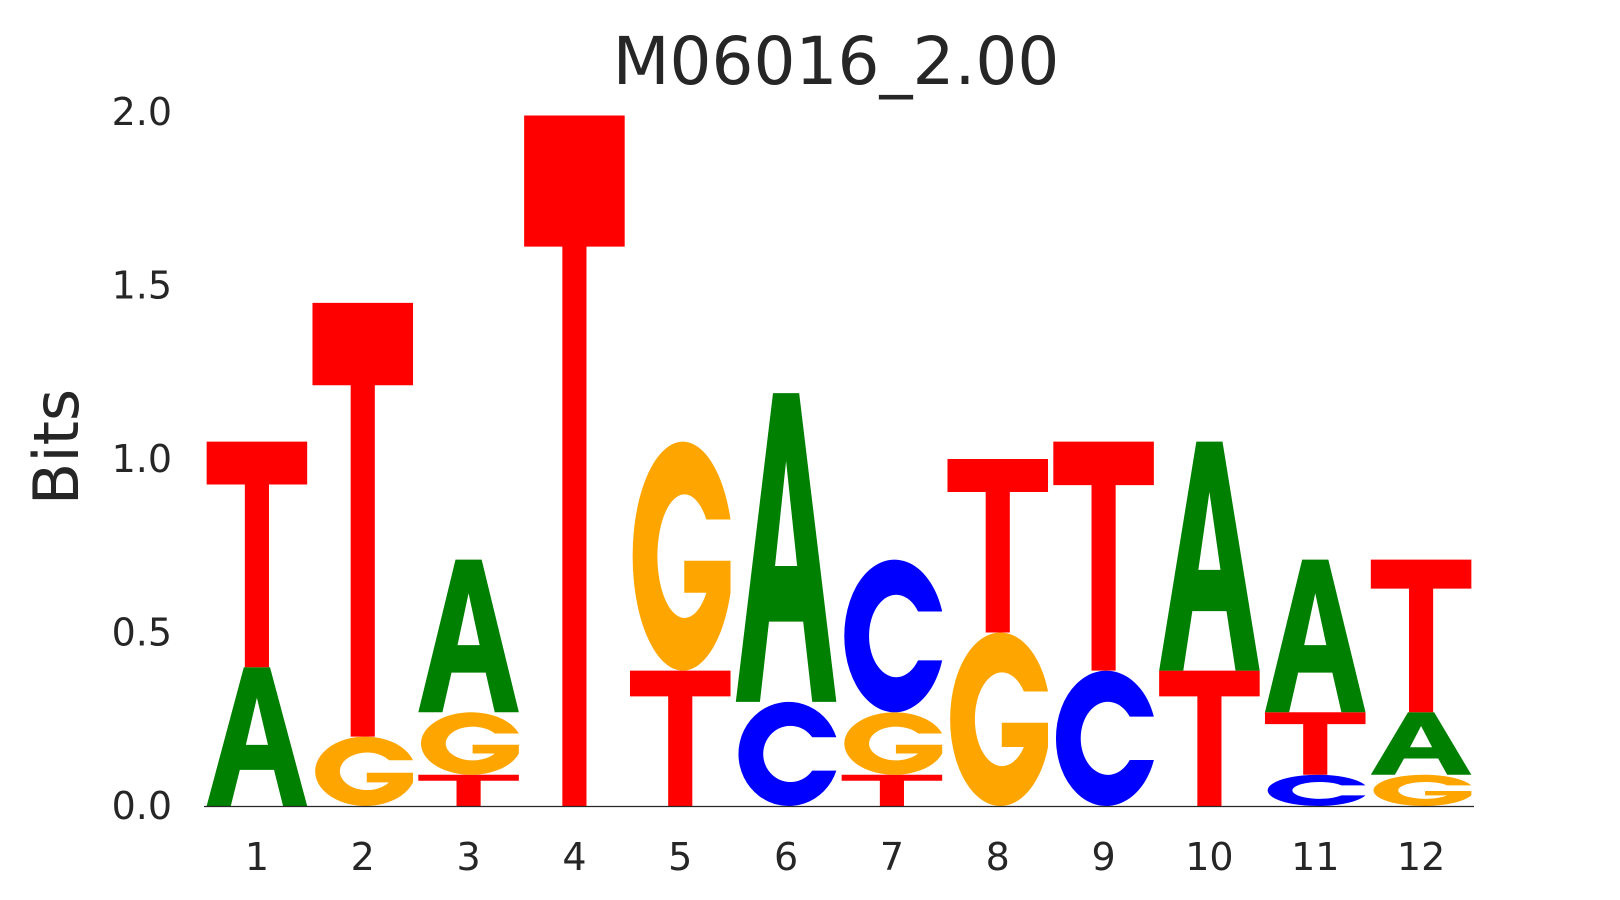 This screenshot has width=1620, height=900. Describe the element at coordinates (142, 286) in the screenshot. I see `y-tick-label: 1.5` at that location.